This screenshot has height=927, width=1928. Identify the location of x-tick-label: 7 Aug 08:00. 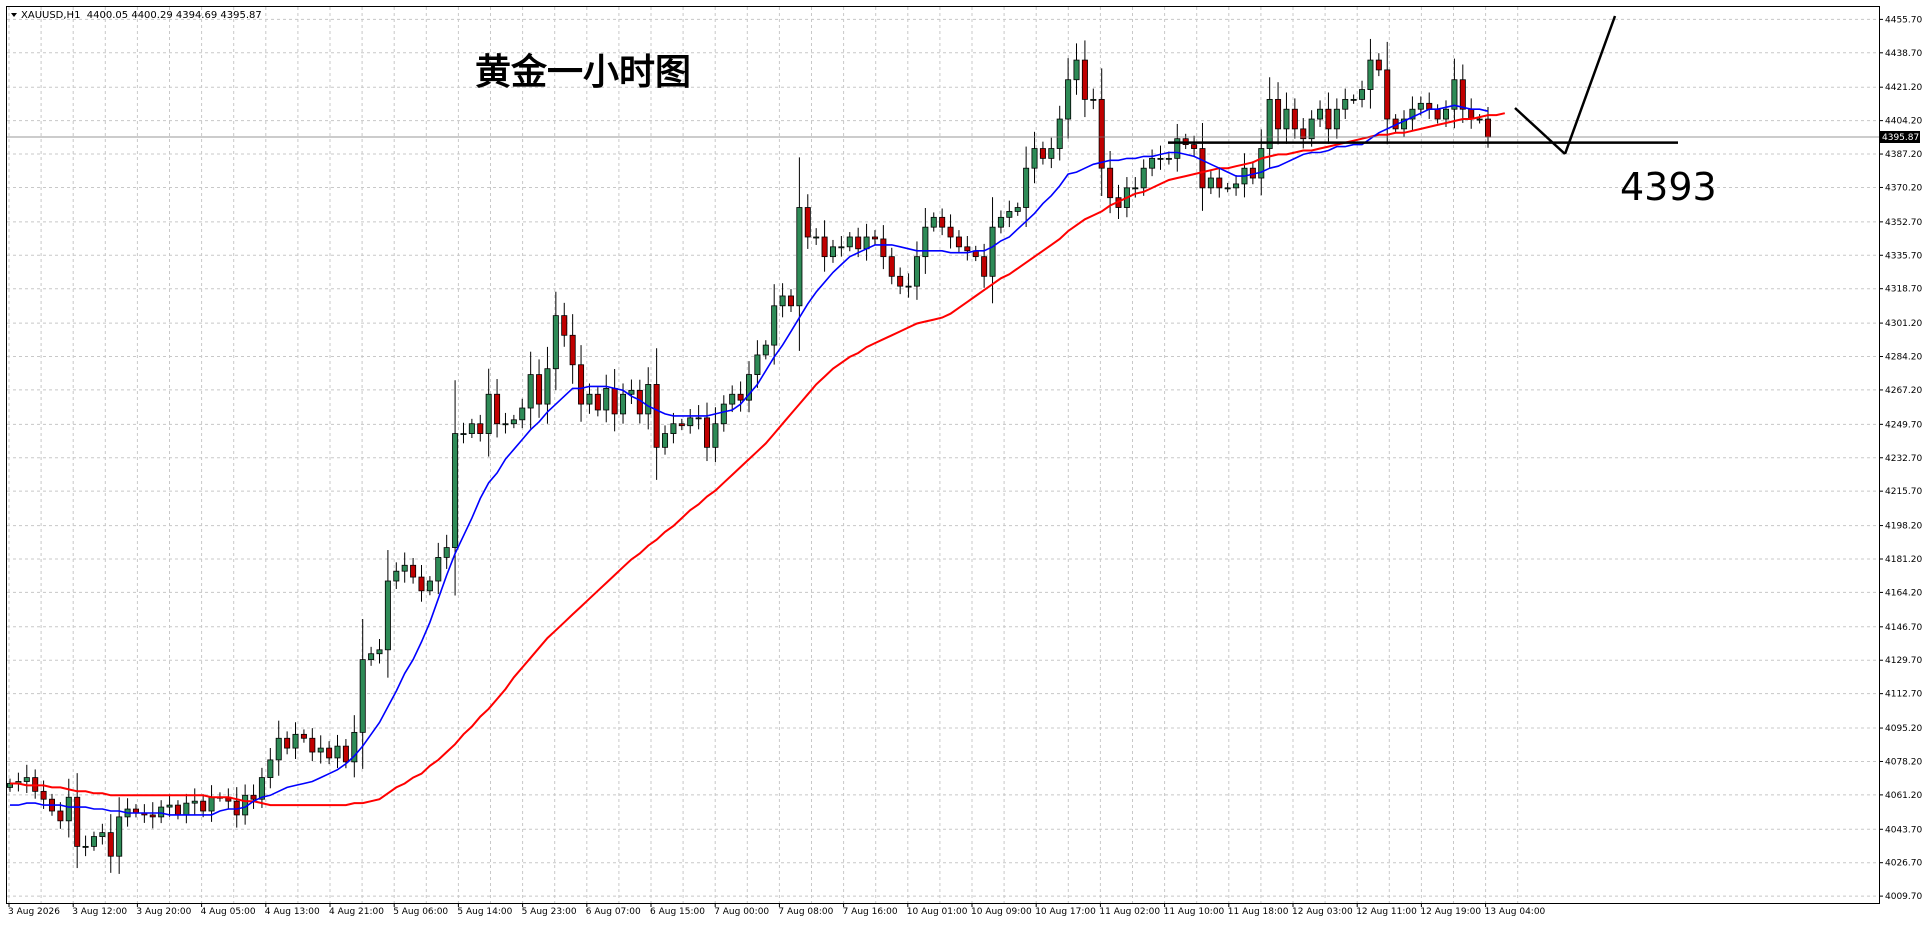
(805, 912).